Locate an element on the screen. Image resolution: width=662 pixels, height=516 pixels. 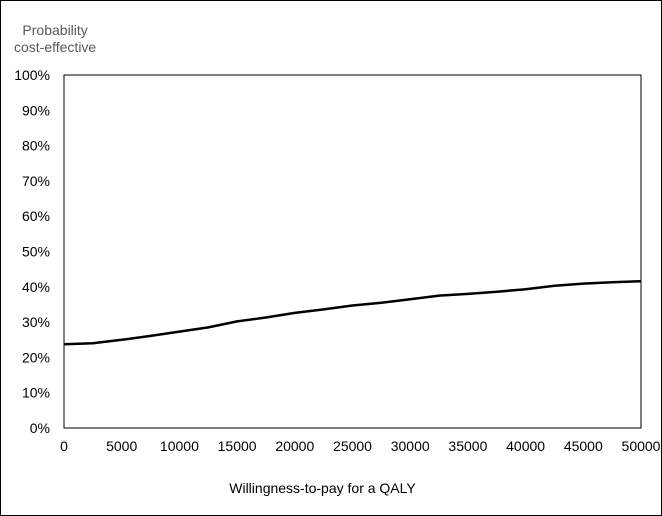
x-tick-label: 30000 is located at coordinates (410, 446).